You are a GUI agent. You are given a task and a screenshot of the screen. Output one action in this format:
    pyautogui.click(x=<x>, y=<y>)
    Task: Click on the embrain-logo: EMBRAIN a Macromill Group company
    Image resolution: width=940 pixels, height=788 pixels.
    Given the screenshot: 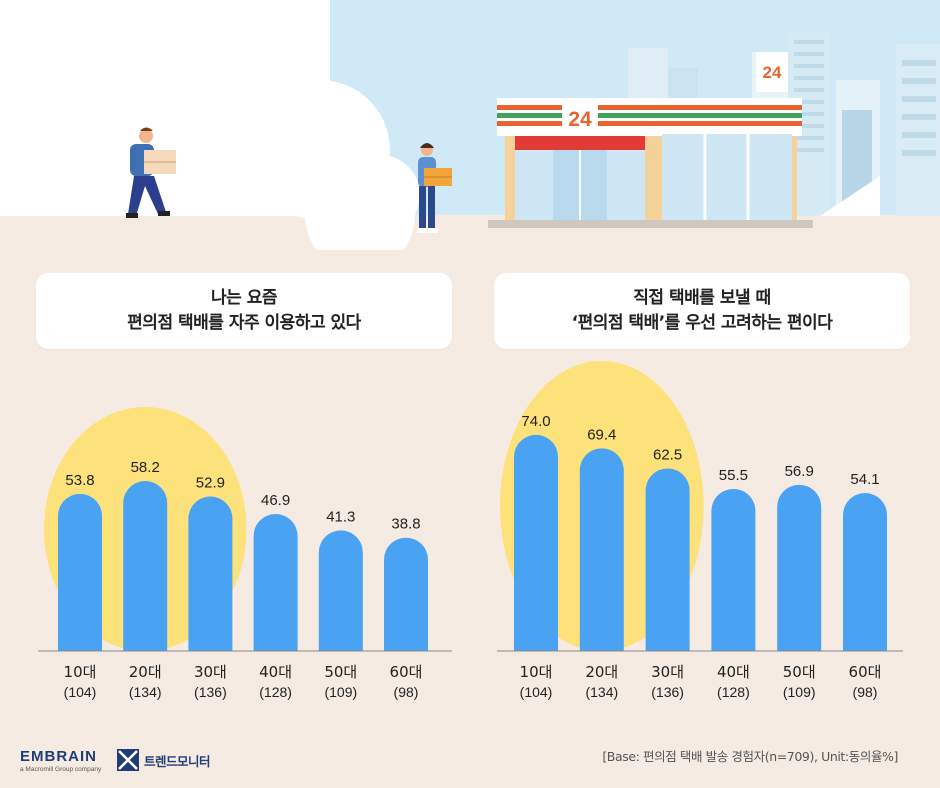 What is the action you would take?
    pyautogui.click(x=60, y=760)
    